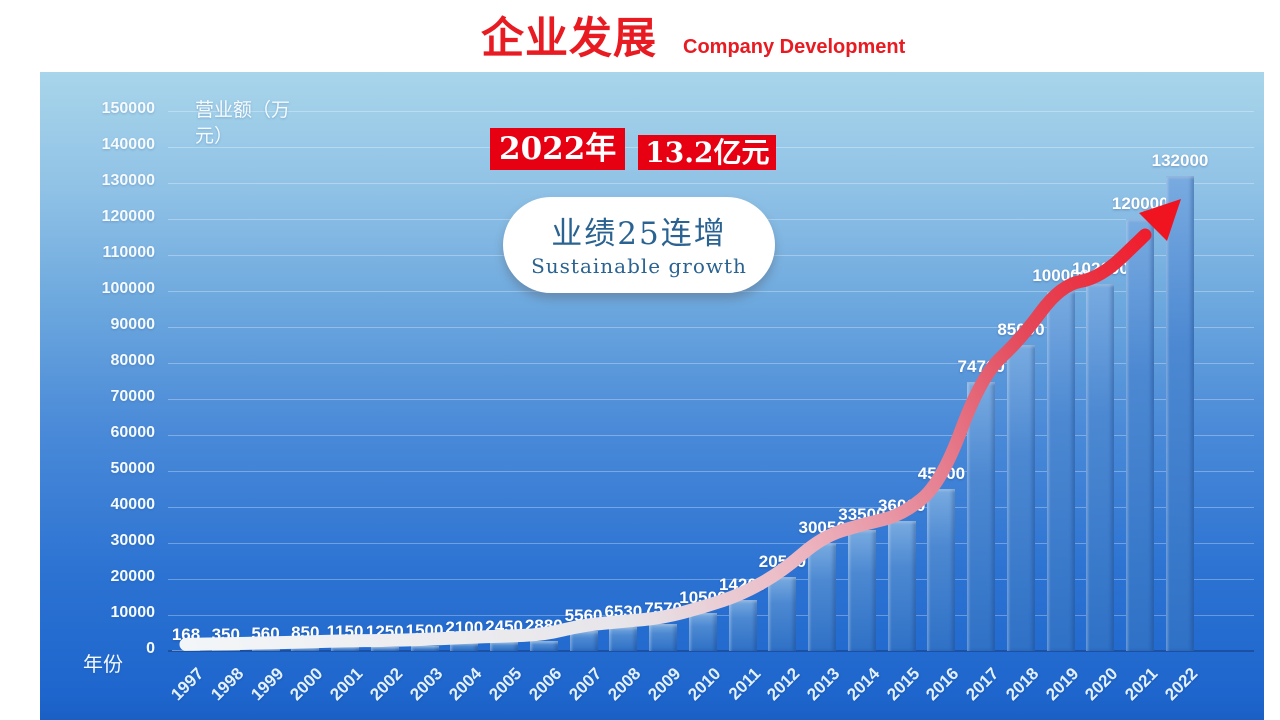 The height and width of the screenshot is (720, 1280). What do you see at coordinates (558, 149) in the screenshot?
I see `highlight-year: 2022年` at bounding box center [558, 149].